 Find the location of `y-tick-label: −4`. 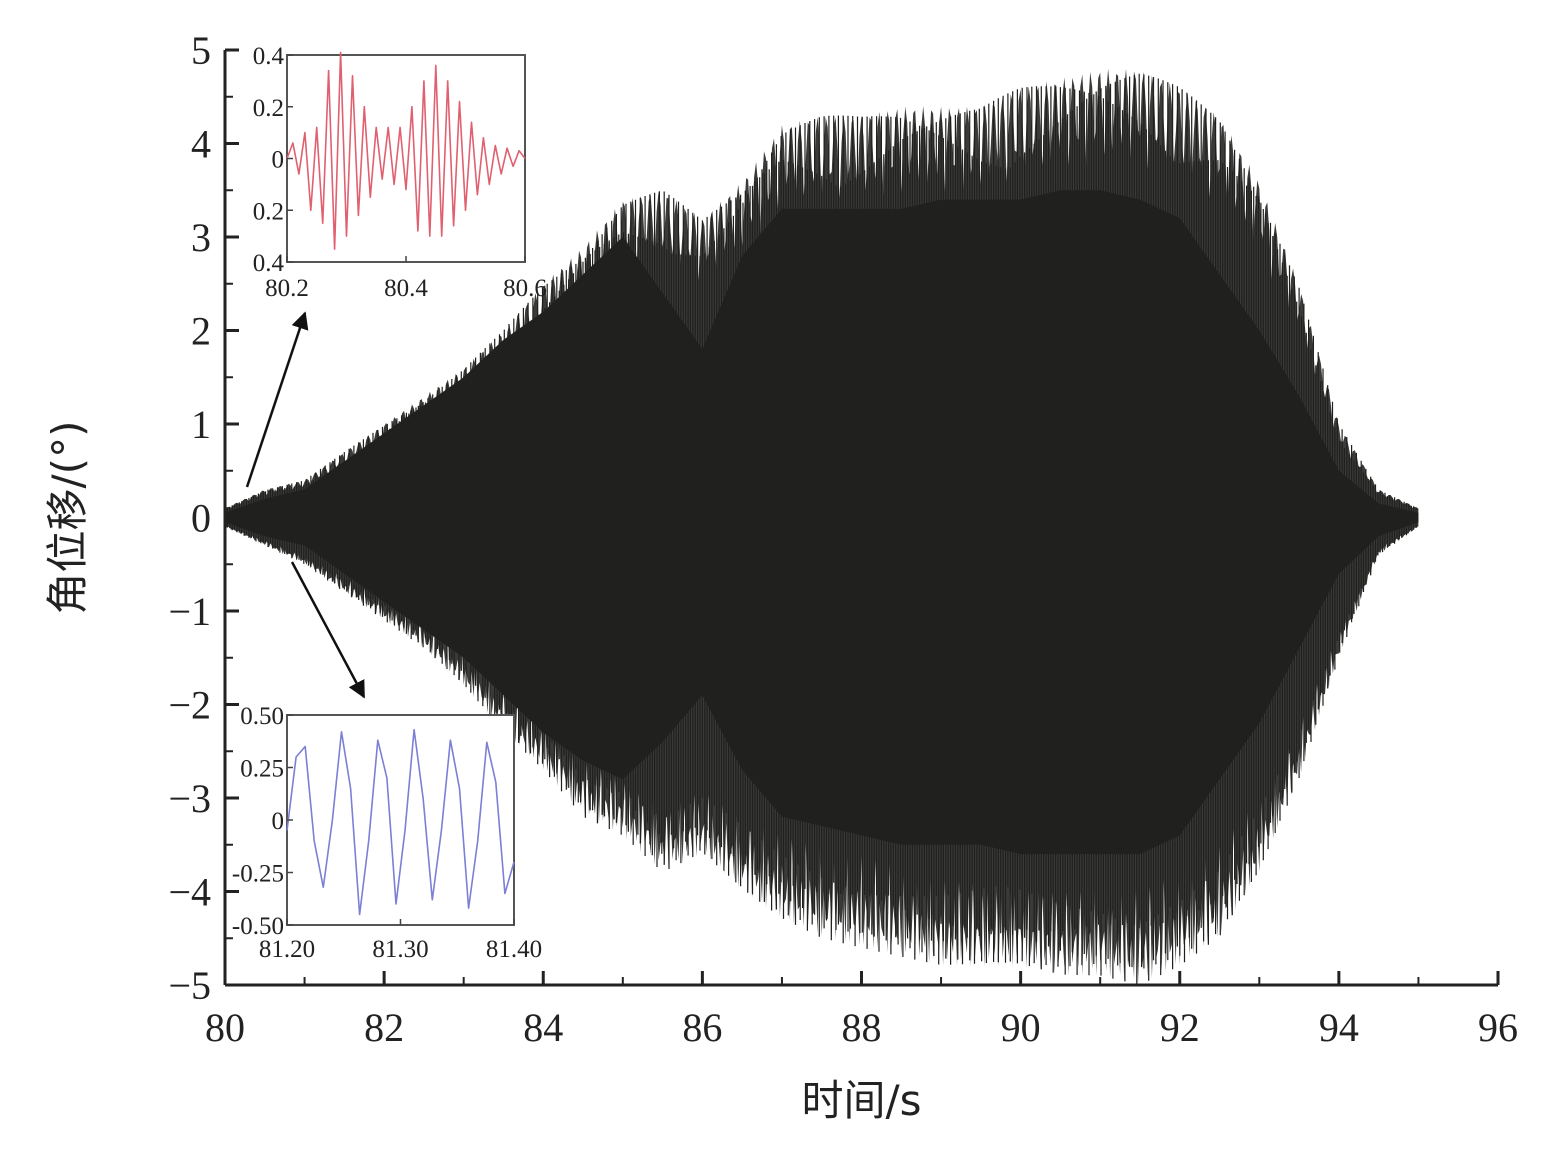

y-tick-label: −4 is located at coordinates (189, 892).